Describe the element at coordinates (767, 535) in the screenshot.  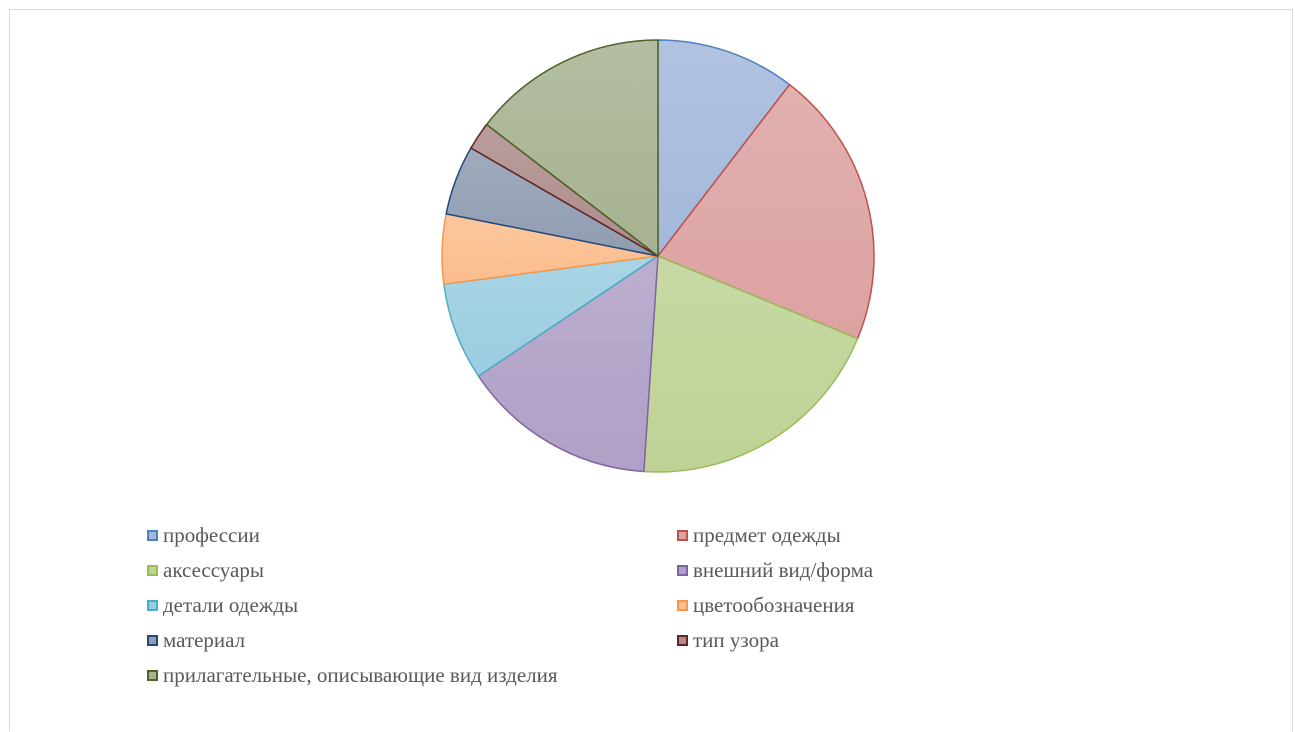
I see `legend-label: предмет одежды` at that location.